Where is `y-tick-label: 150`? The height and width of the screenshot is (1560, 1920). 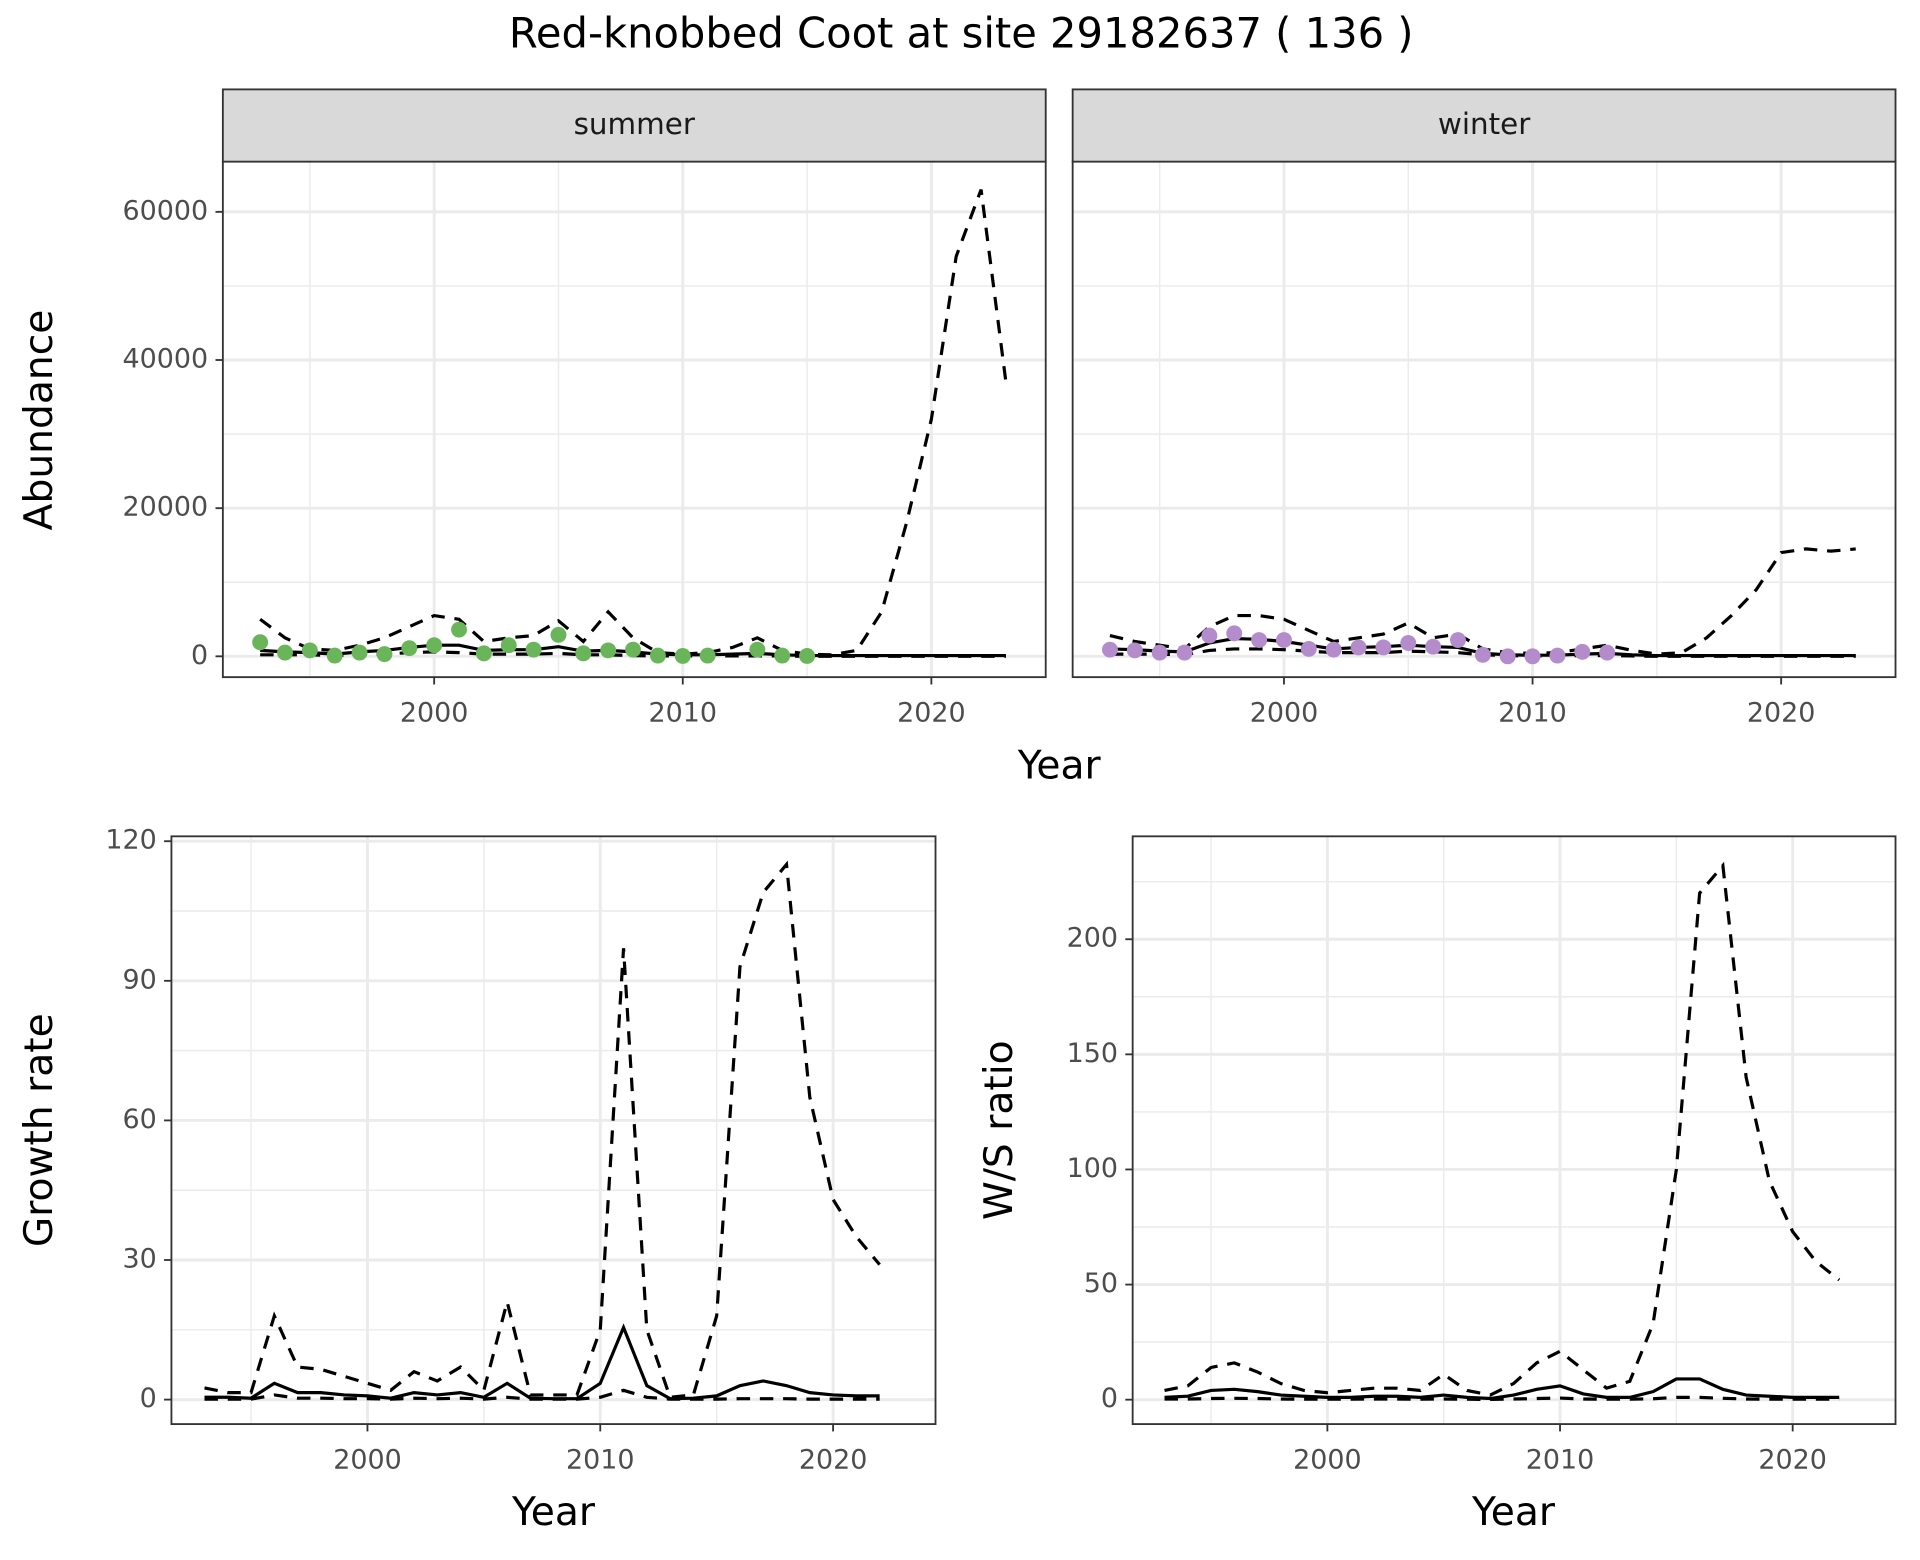 y-tick-label: 150 is located at coordinates (1092, 1053).